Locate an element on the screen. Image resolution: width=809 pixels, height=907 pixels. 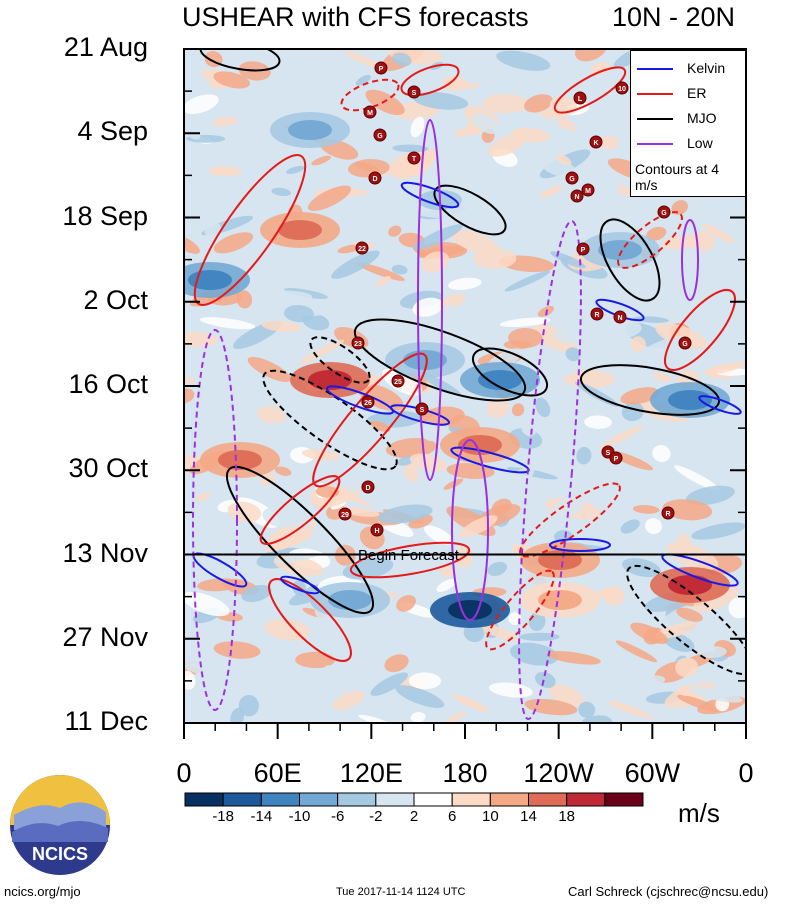
storm-marker-label: 23 is located at coordinates (358, 344).